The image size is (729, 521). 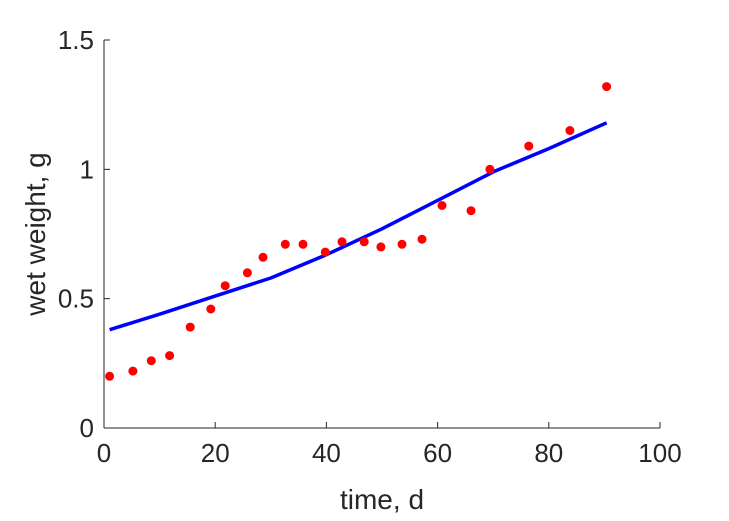 What do you see at coordinates (382, 499) in the screenshot?
I see `x-axis-title: time, d` at bounding box center [382, 499].